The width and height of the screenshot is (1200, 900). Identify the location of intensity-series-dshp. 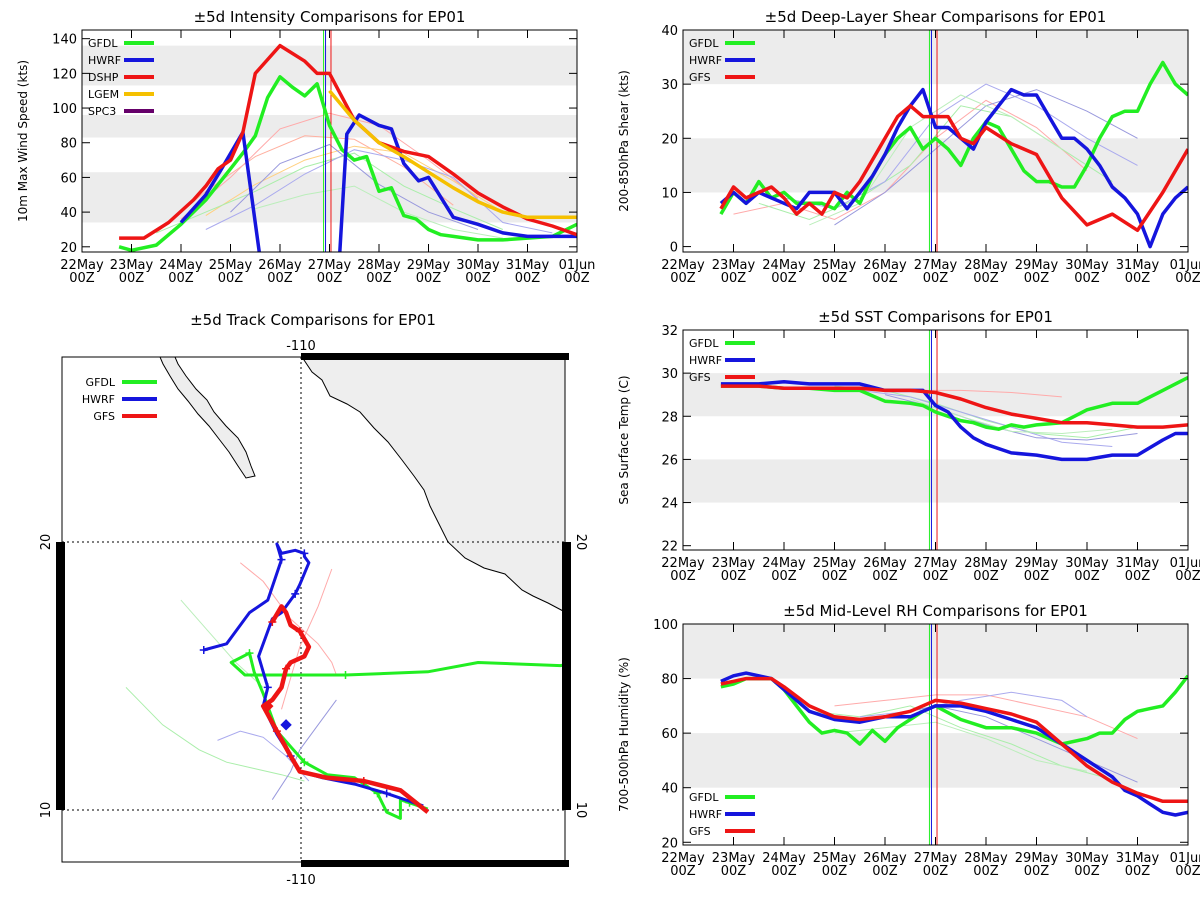
(348, 141).